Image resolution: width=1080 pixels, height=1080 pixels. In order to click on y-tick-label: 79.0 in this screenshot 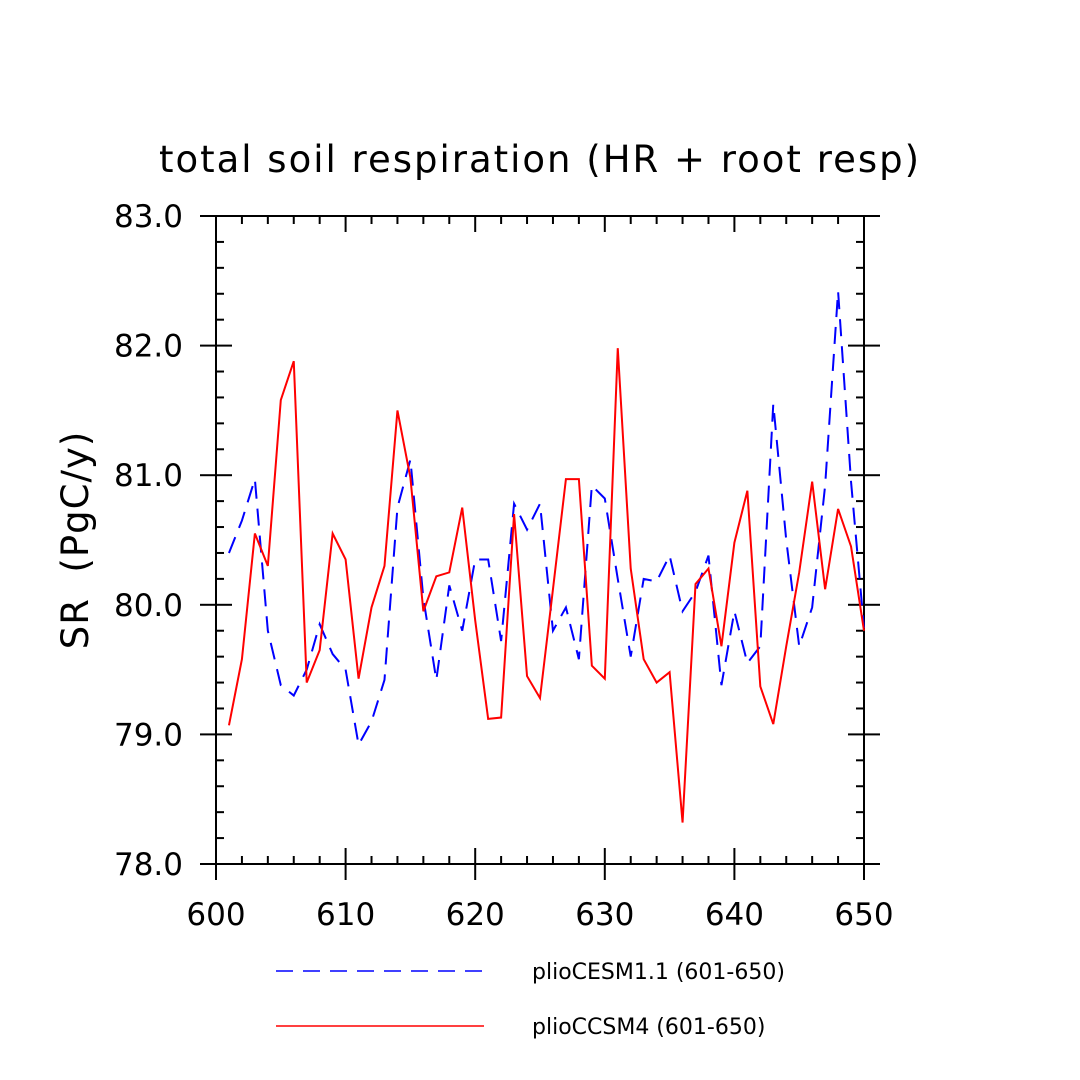, I will do `click(148, 735)`.